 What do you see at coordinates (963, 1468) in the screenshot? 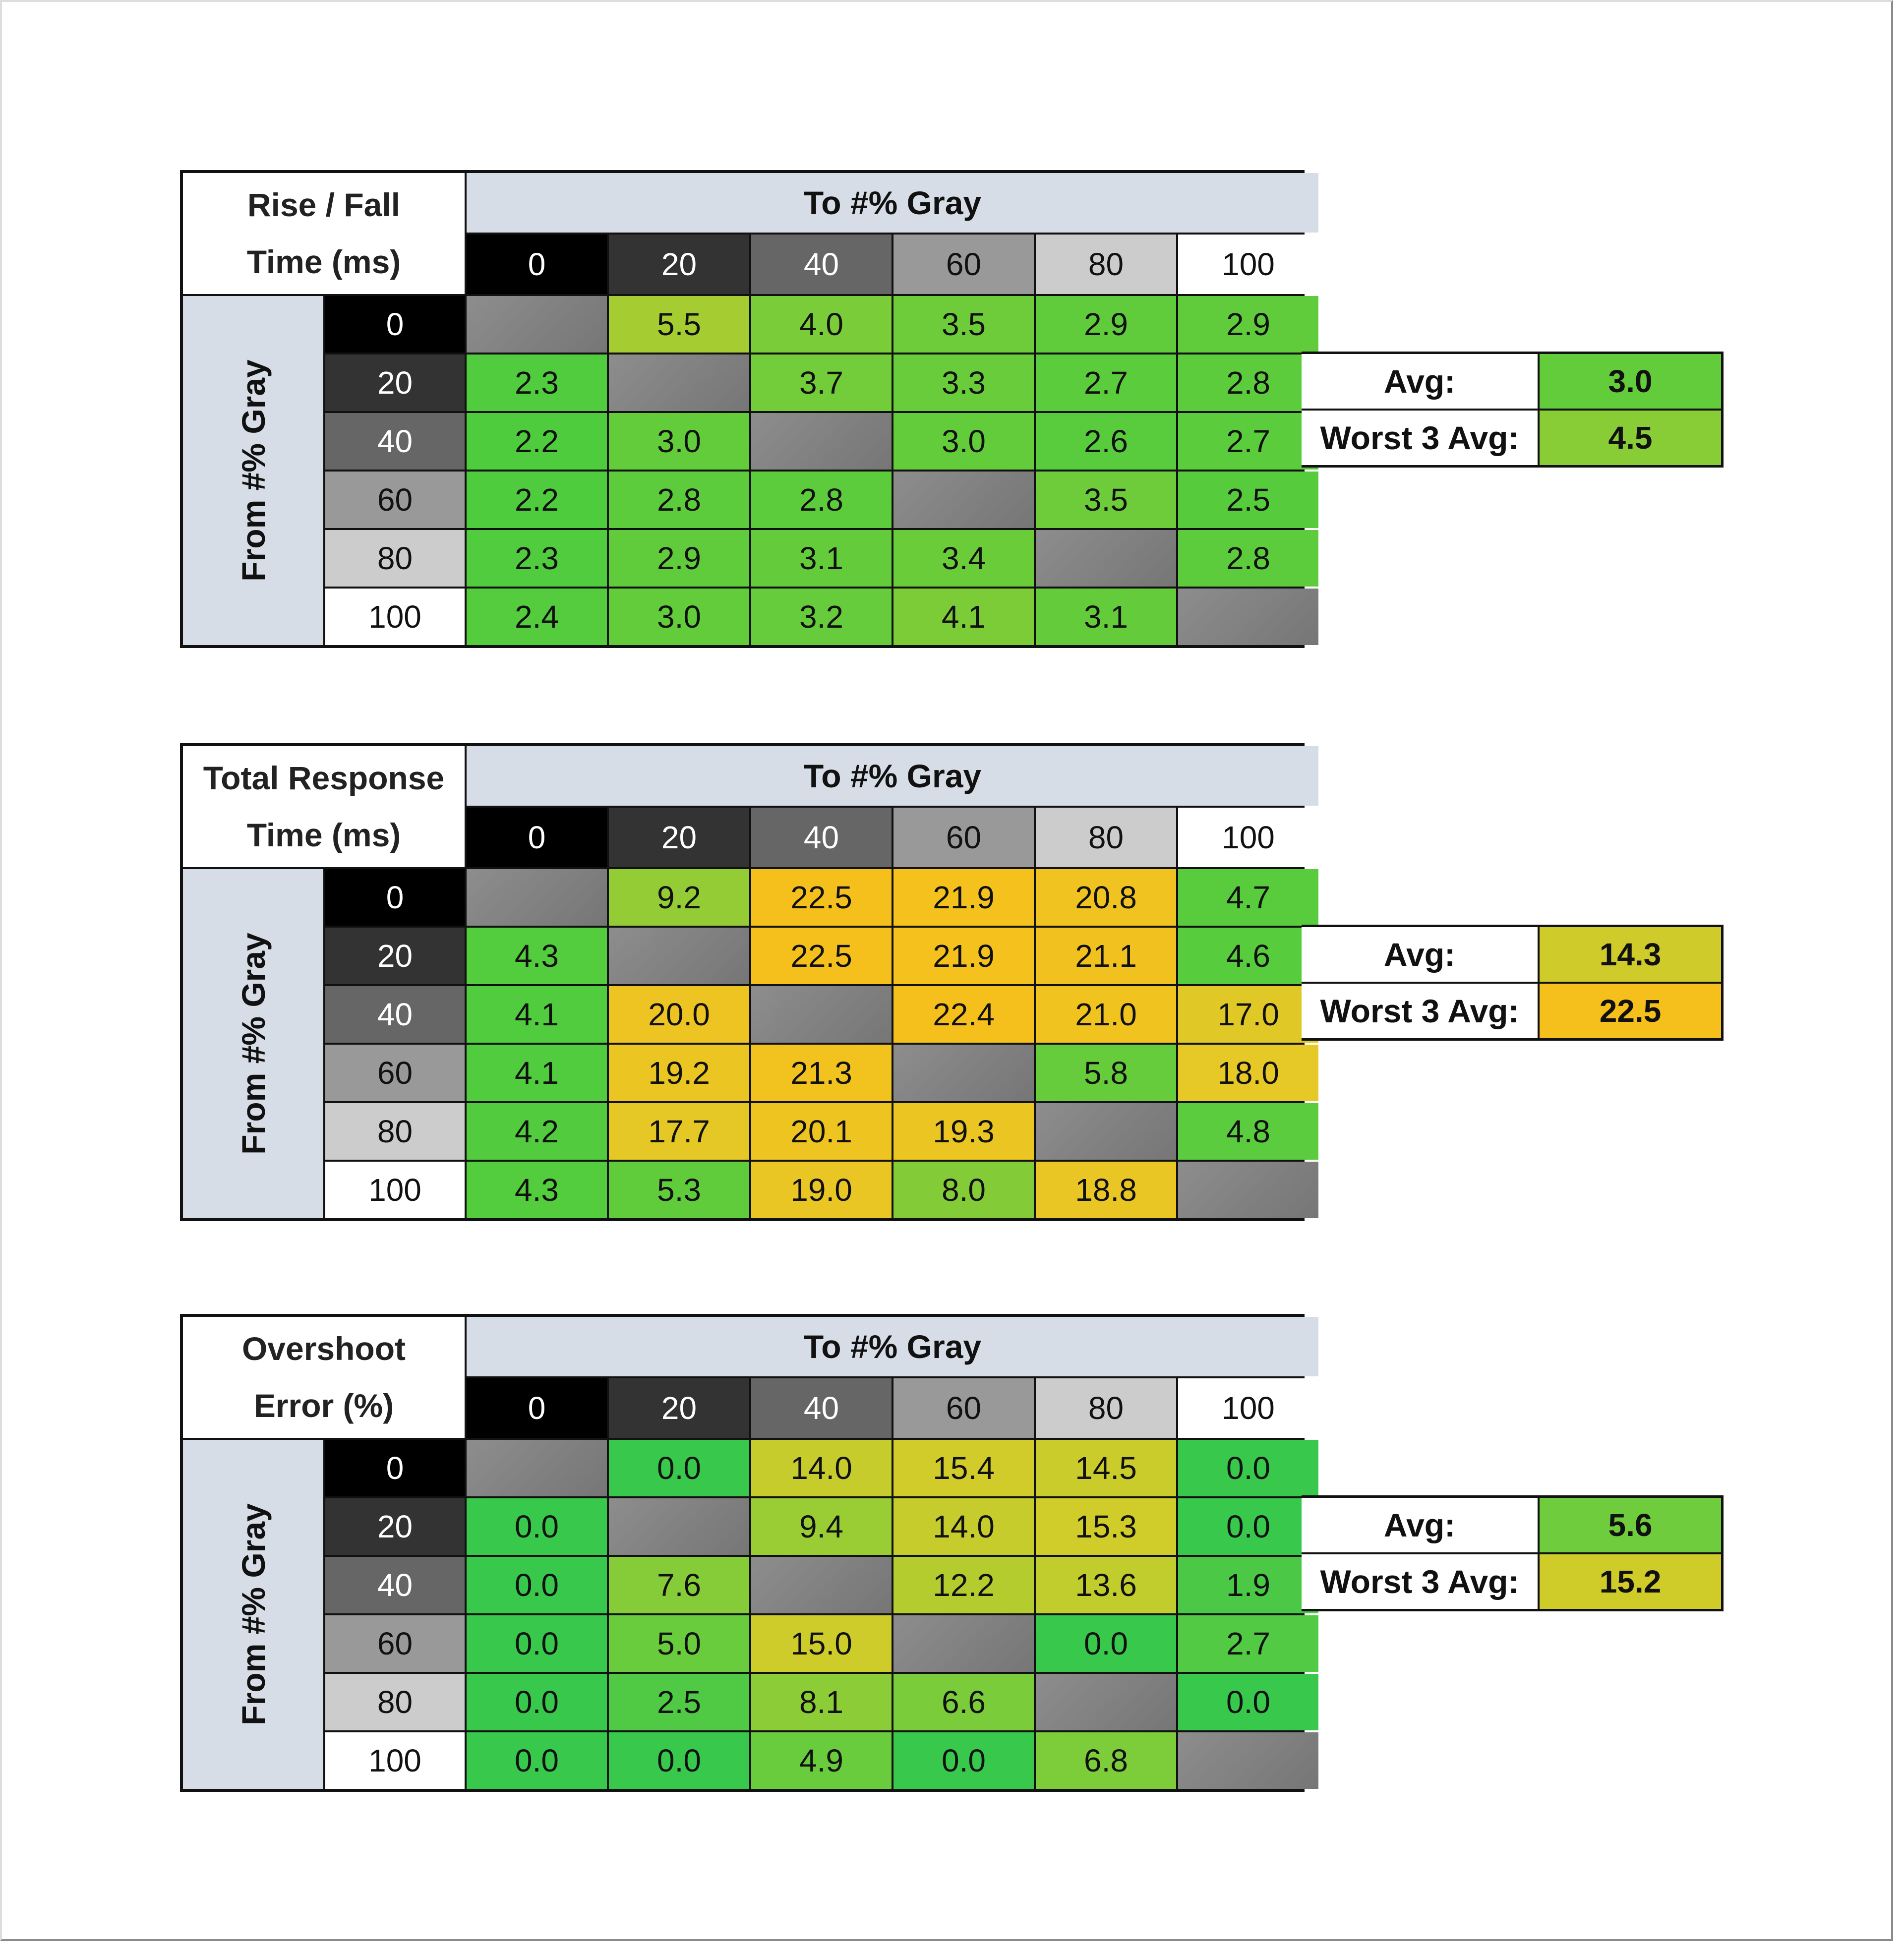
I see `data-cell: 15.4` at bounding box center [963, 1468].